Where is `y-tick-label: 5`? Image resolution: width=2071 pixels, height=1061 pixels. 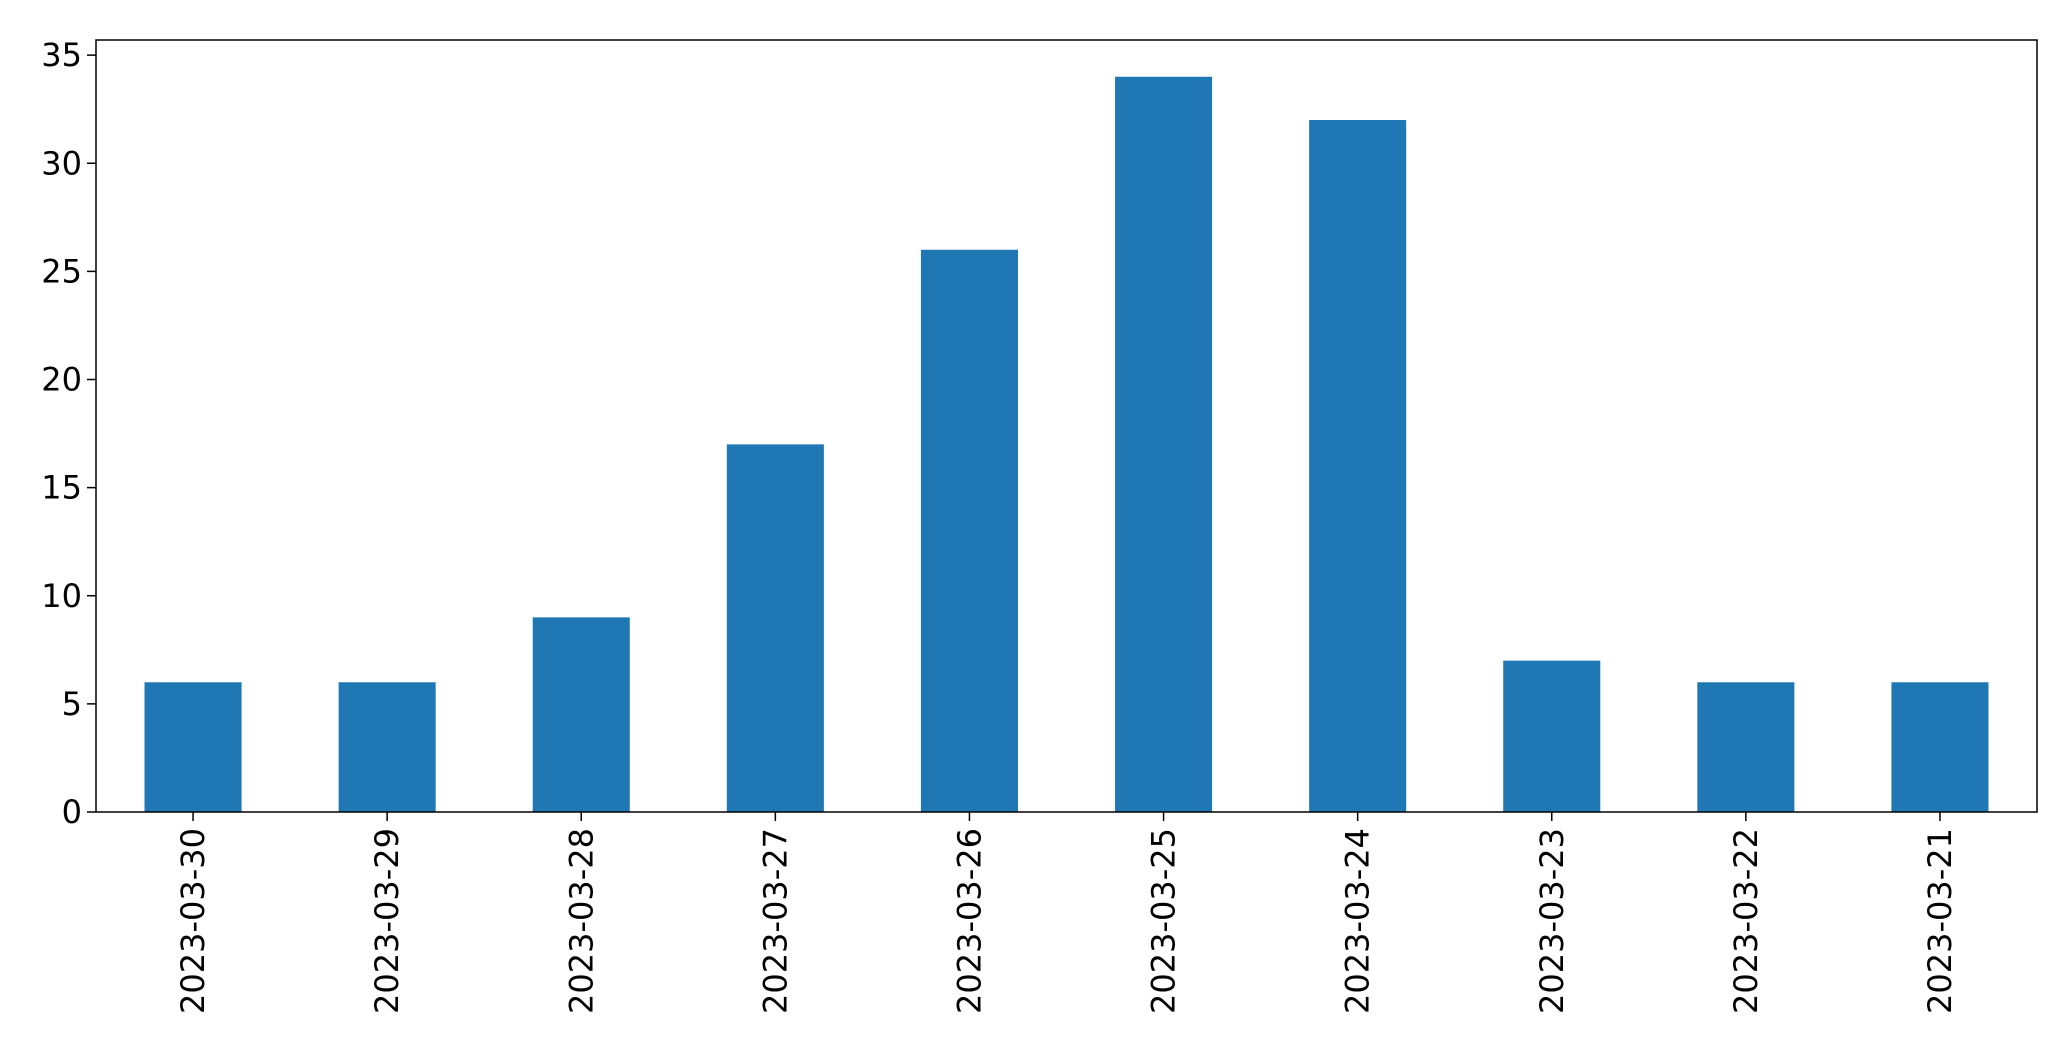
y-tick-label: 5 is located at coordinates (72, 704).